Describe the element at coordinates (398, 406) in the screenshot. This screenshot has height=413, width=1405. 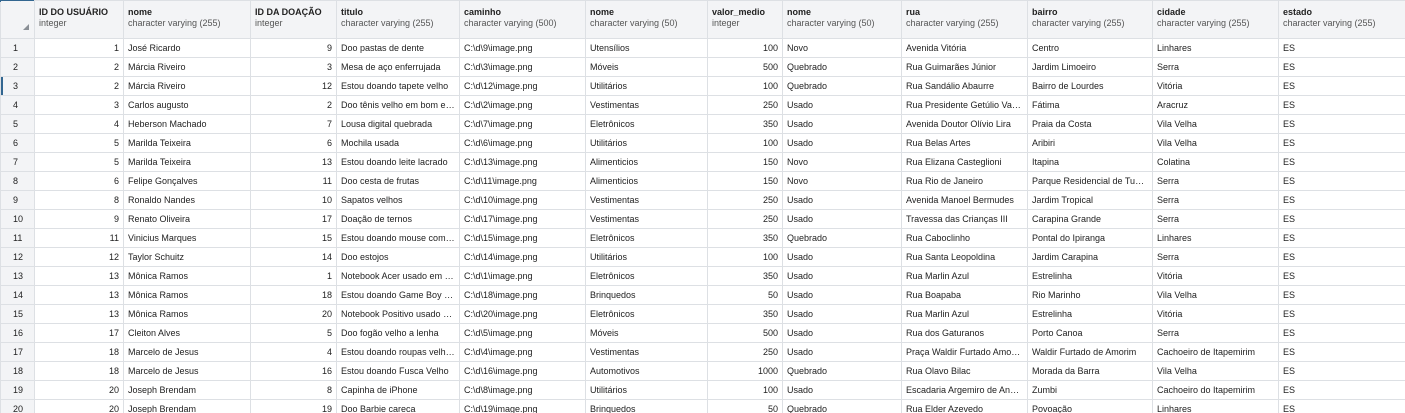
I see `table-cell: Doo Barbie careca` at that location.